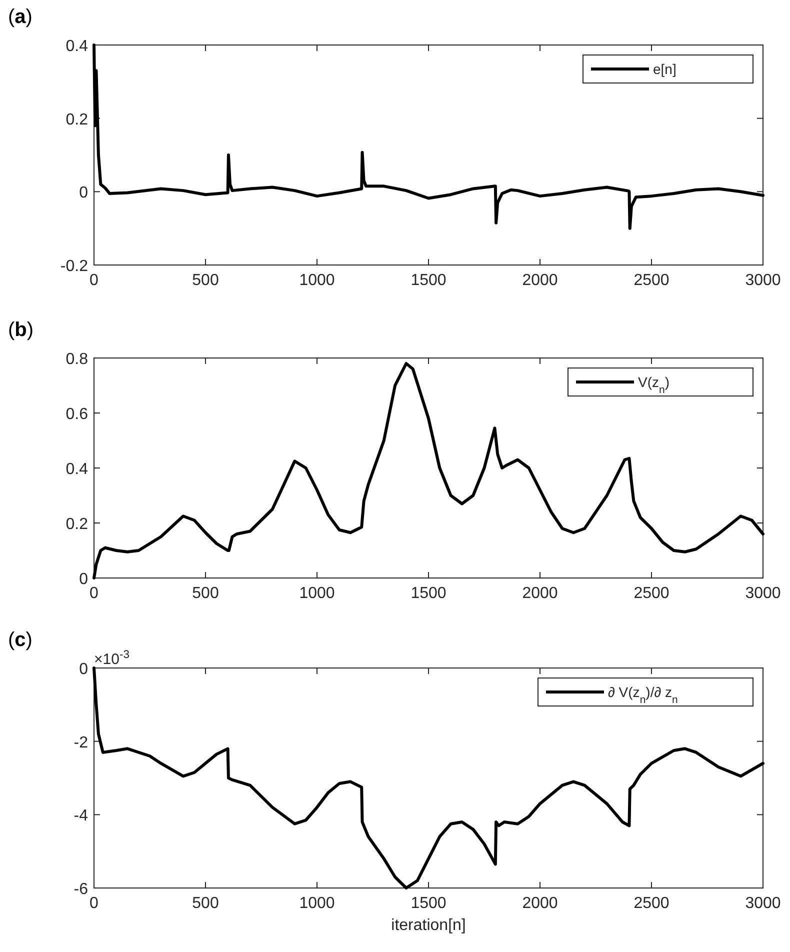 This screenshot has width=790, height=952. What do you see at coordinates (21, 330) in the screenshot?
I see `chart-title: (b)` at bounding box center [21, 330].